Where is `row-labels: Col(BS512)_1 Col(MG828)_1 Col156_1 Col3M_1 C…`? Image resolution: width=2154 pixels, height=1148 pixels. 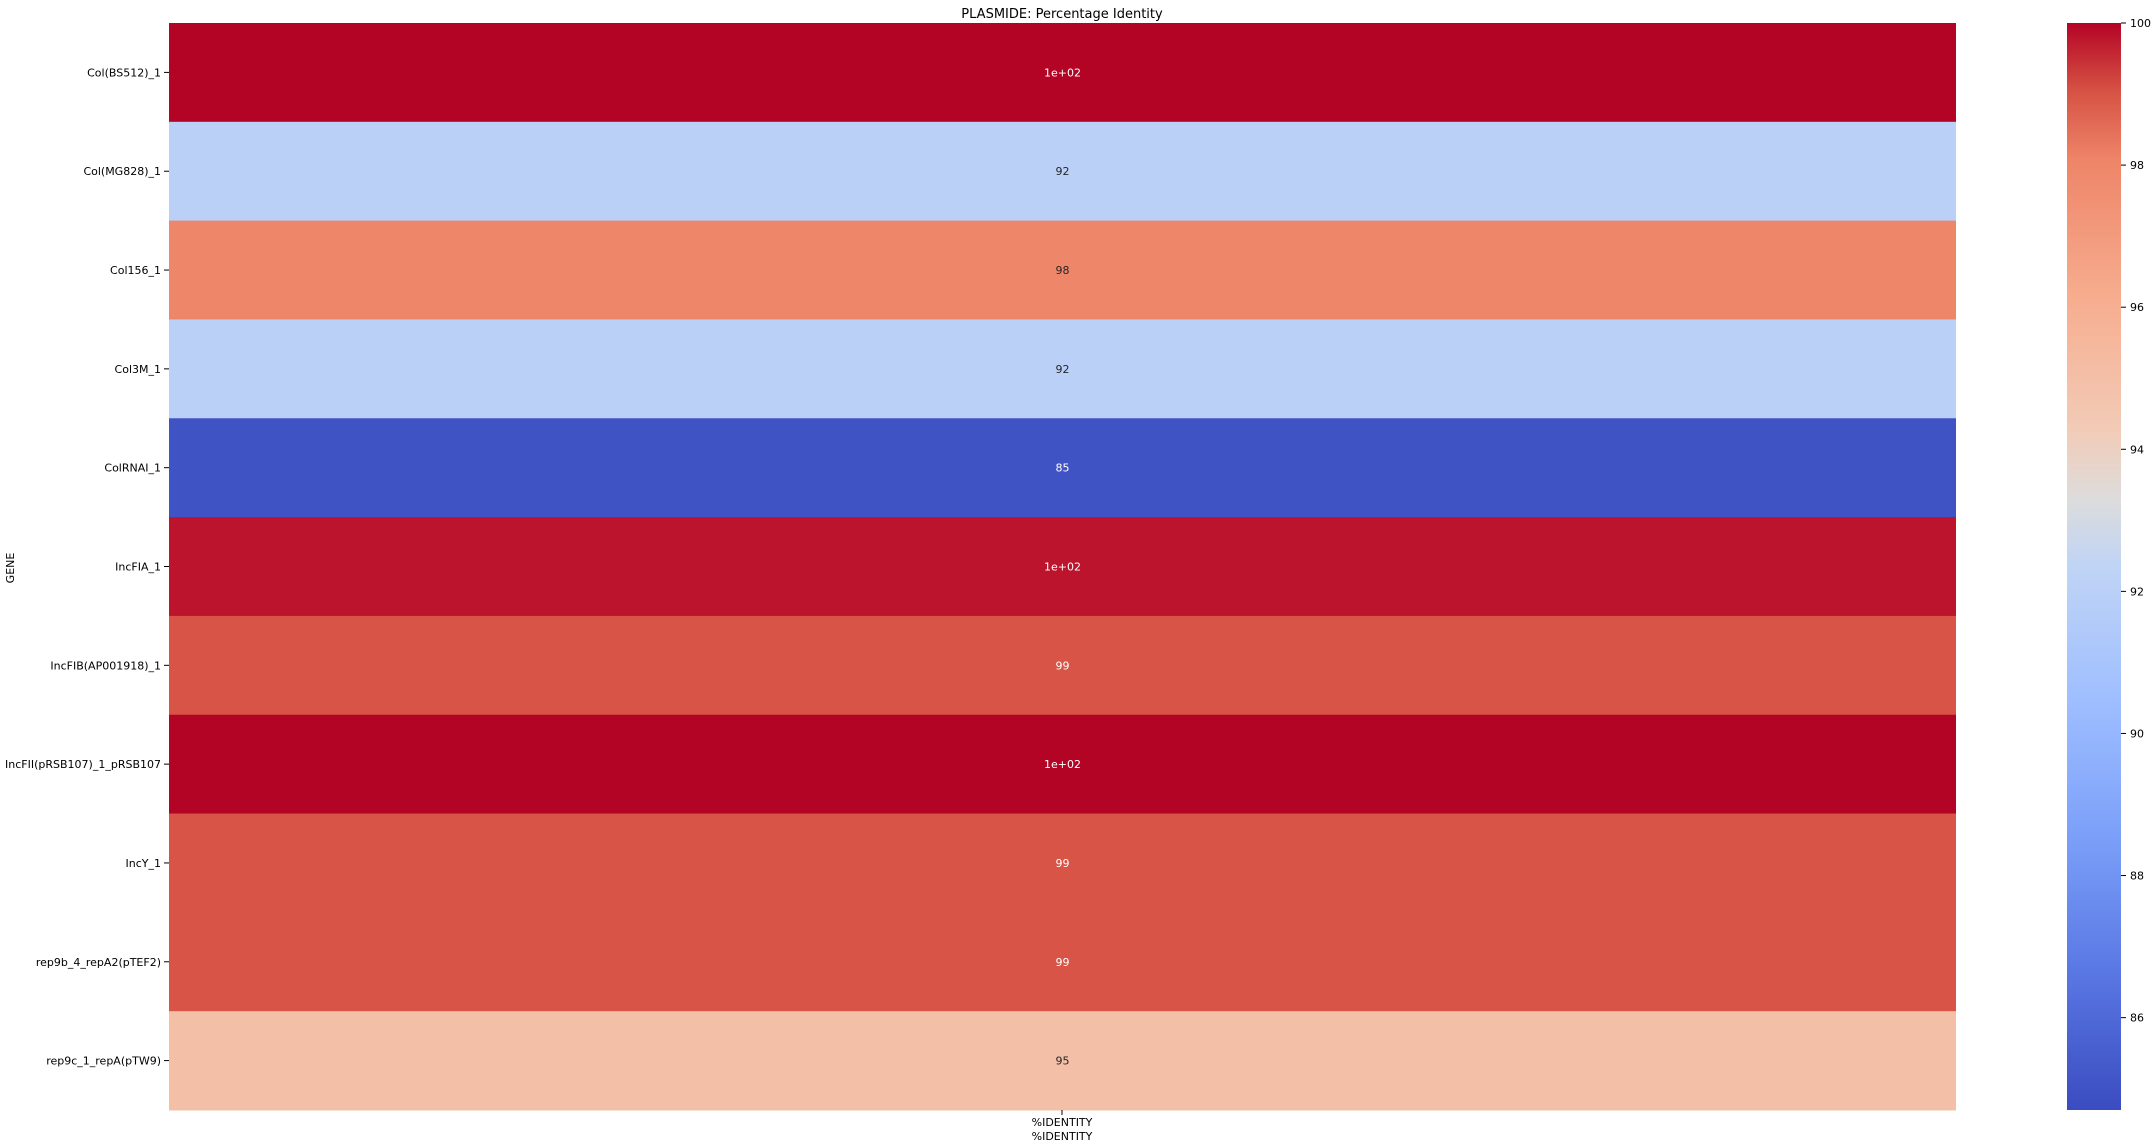
row-labels: Col(BS512)_1 Col(MG828)_1 Col156_1 Col3M_1 C… is located at coordinates (87, 567).